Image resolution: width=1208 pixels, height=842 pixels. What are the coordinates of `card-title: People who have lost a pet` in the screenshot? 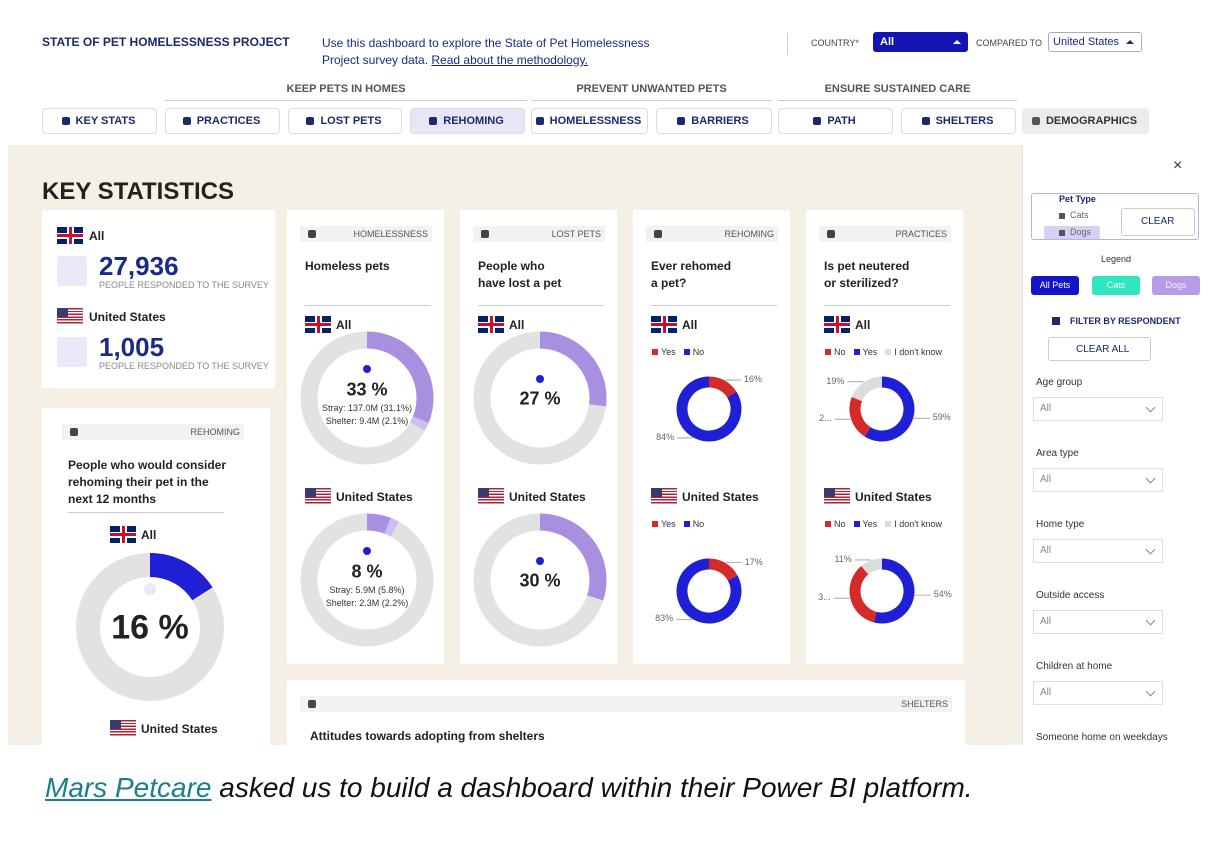 It's located at (520, 274).